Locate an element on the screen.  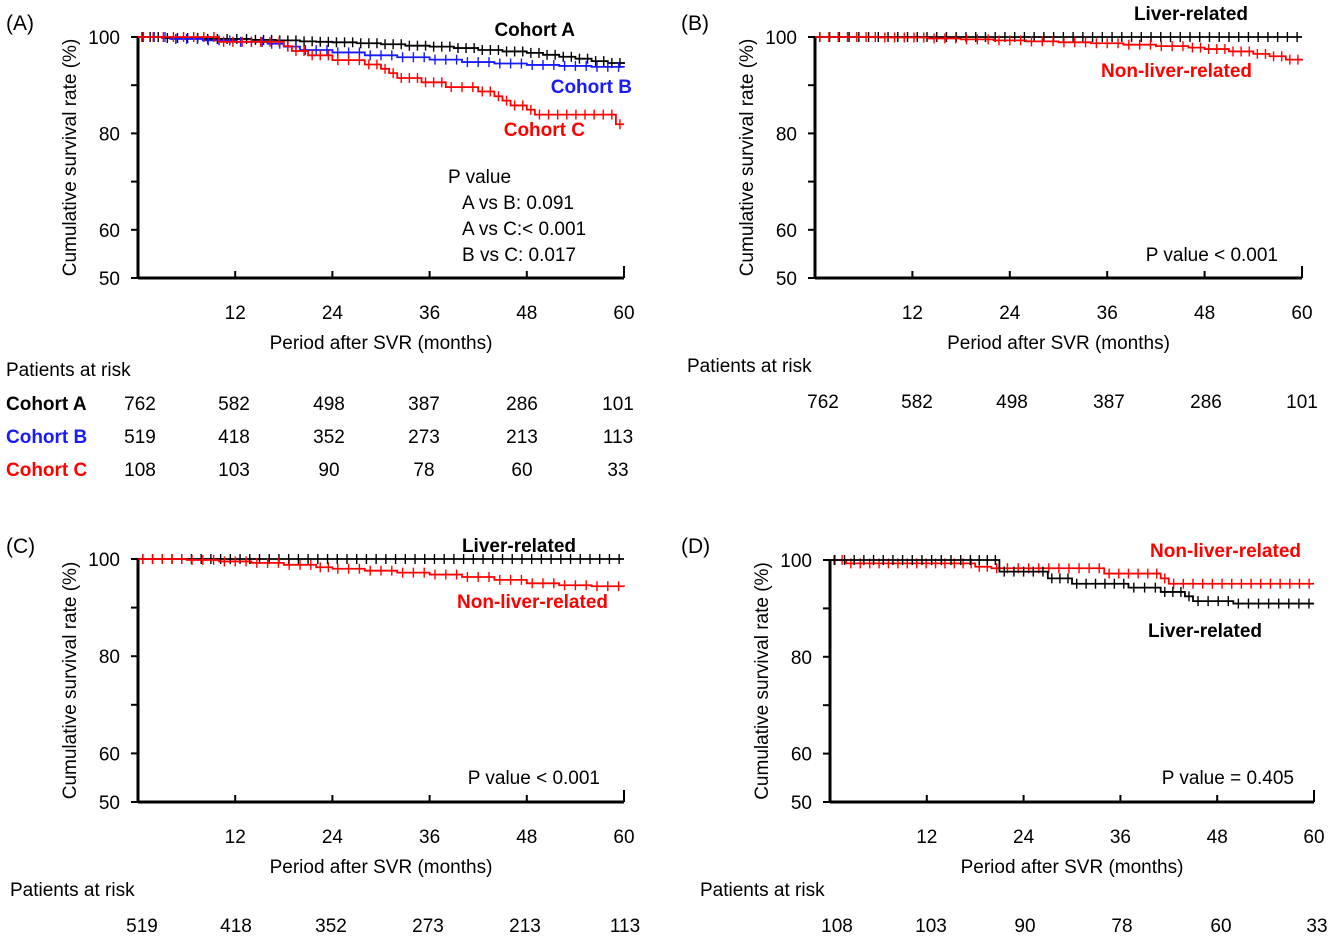
p-value-annotation: A vs C:< 0.001 is located at coordinates (524, 229).